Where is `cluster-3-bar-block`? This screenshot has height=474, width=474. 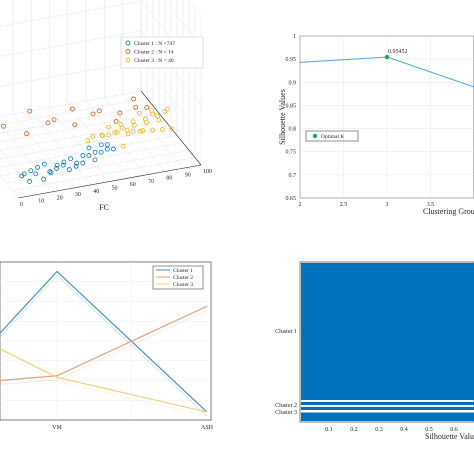 cluster-3-bar-block is located at coordinates (387, 414).